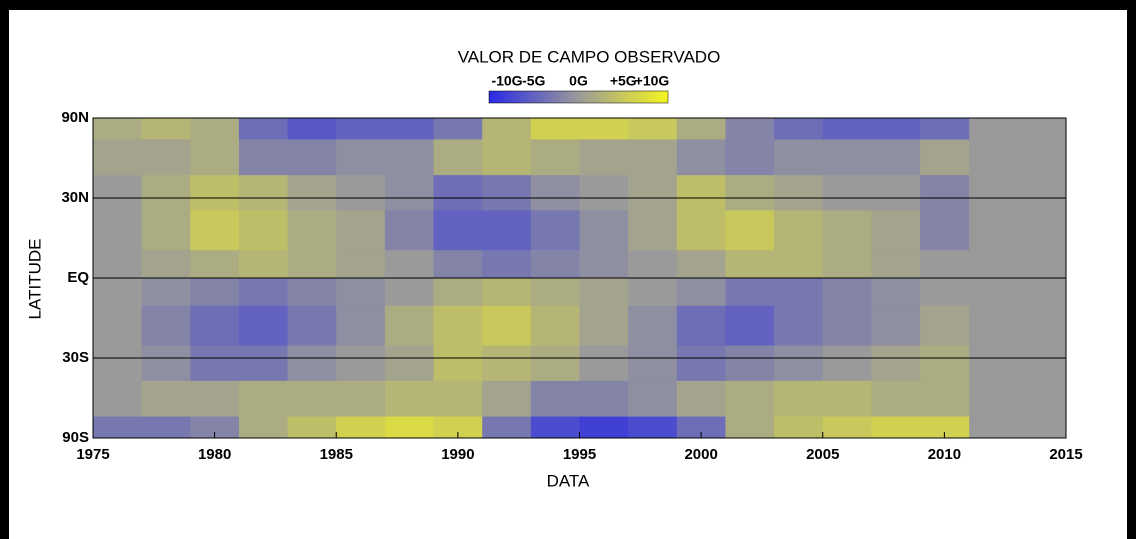 This screenshot has width=1136, height=539. What do you see at coordinates (4, 269) in the screenshot?
I see `frame-left` at bounding box center [4, 269].